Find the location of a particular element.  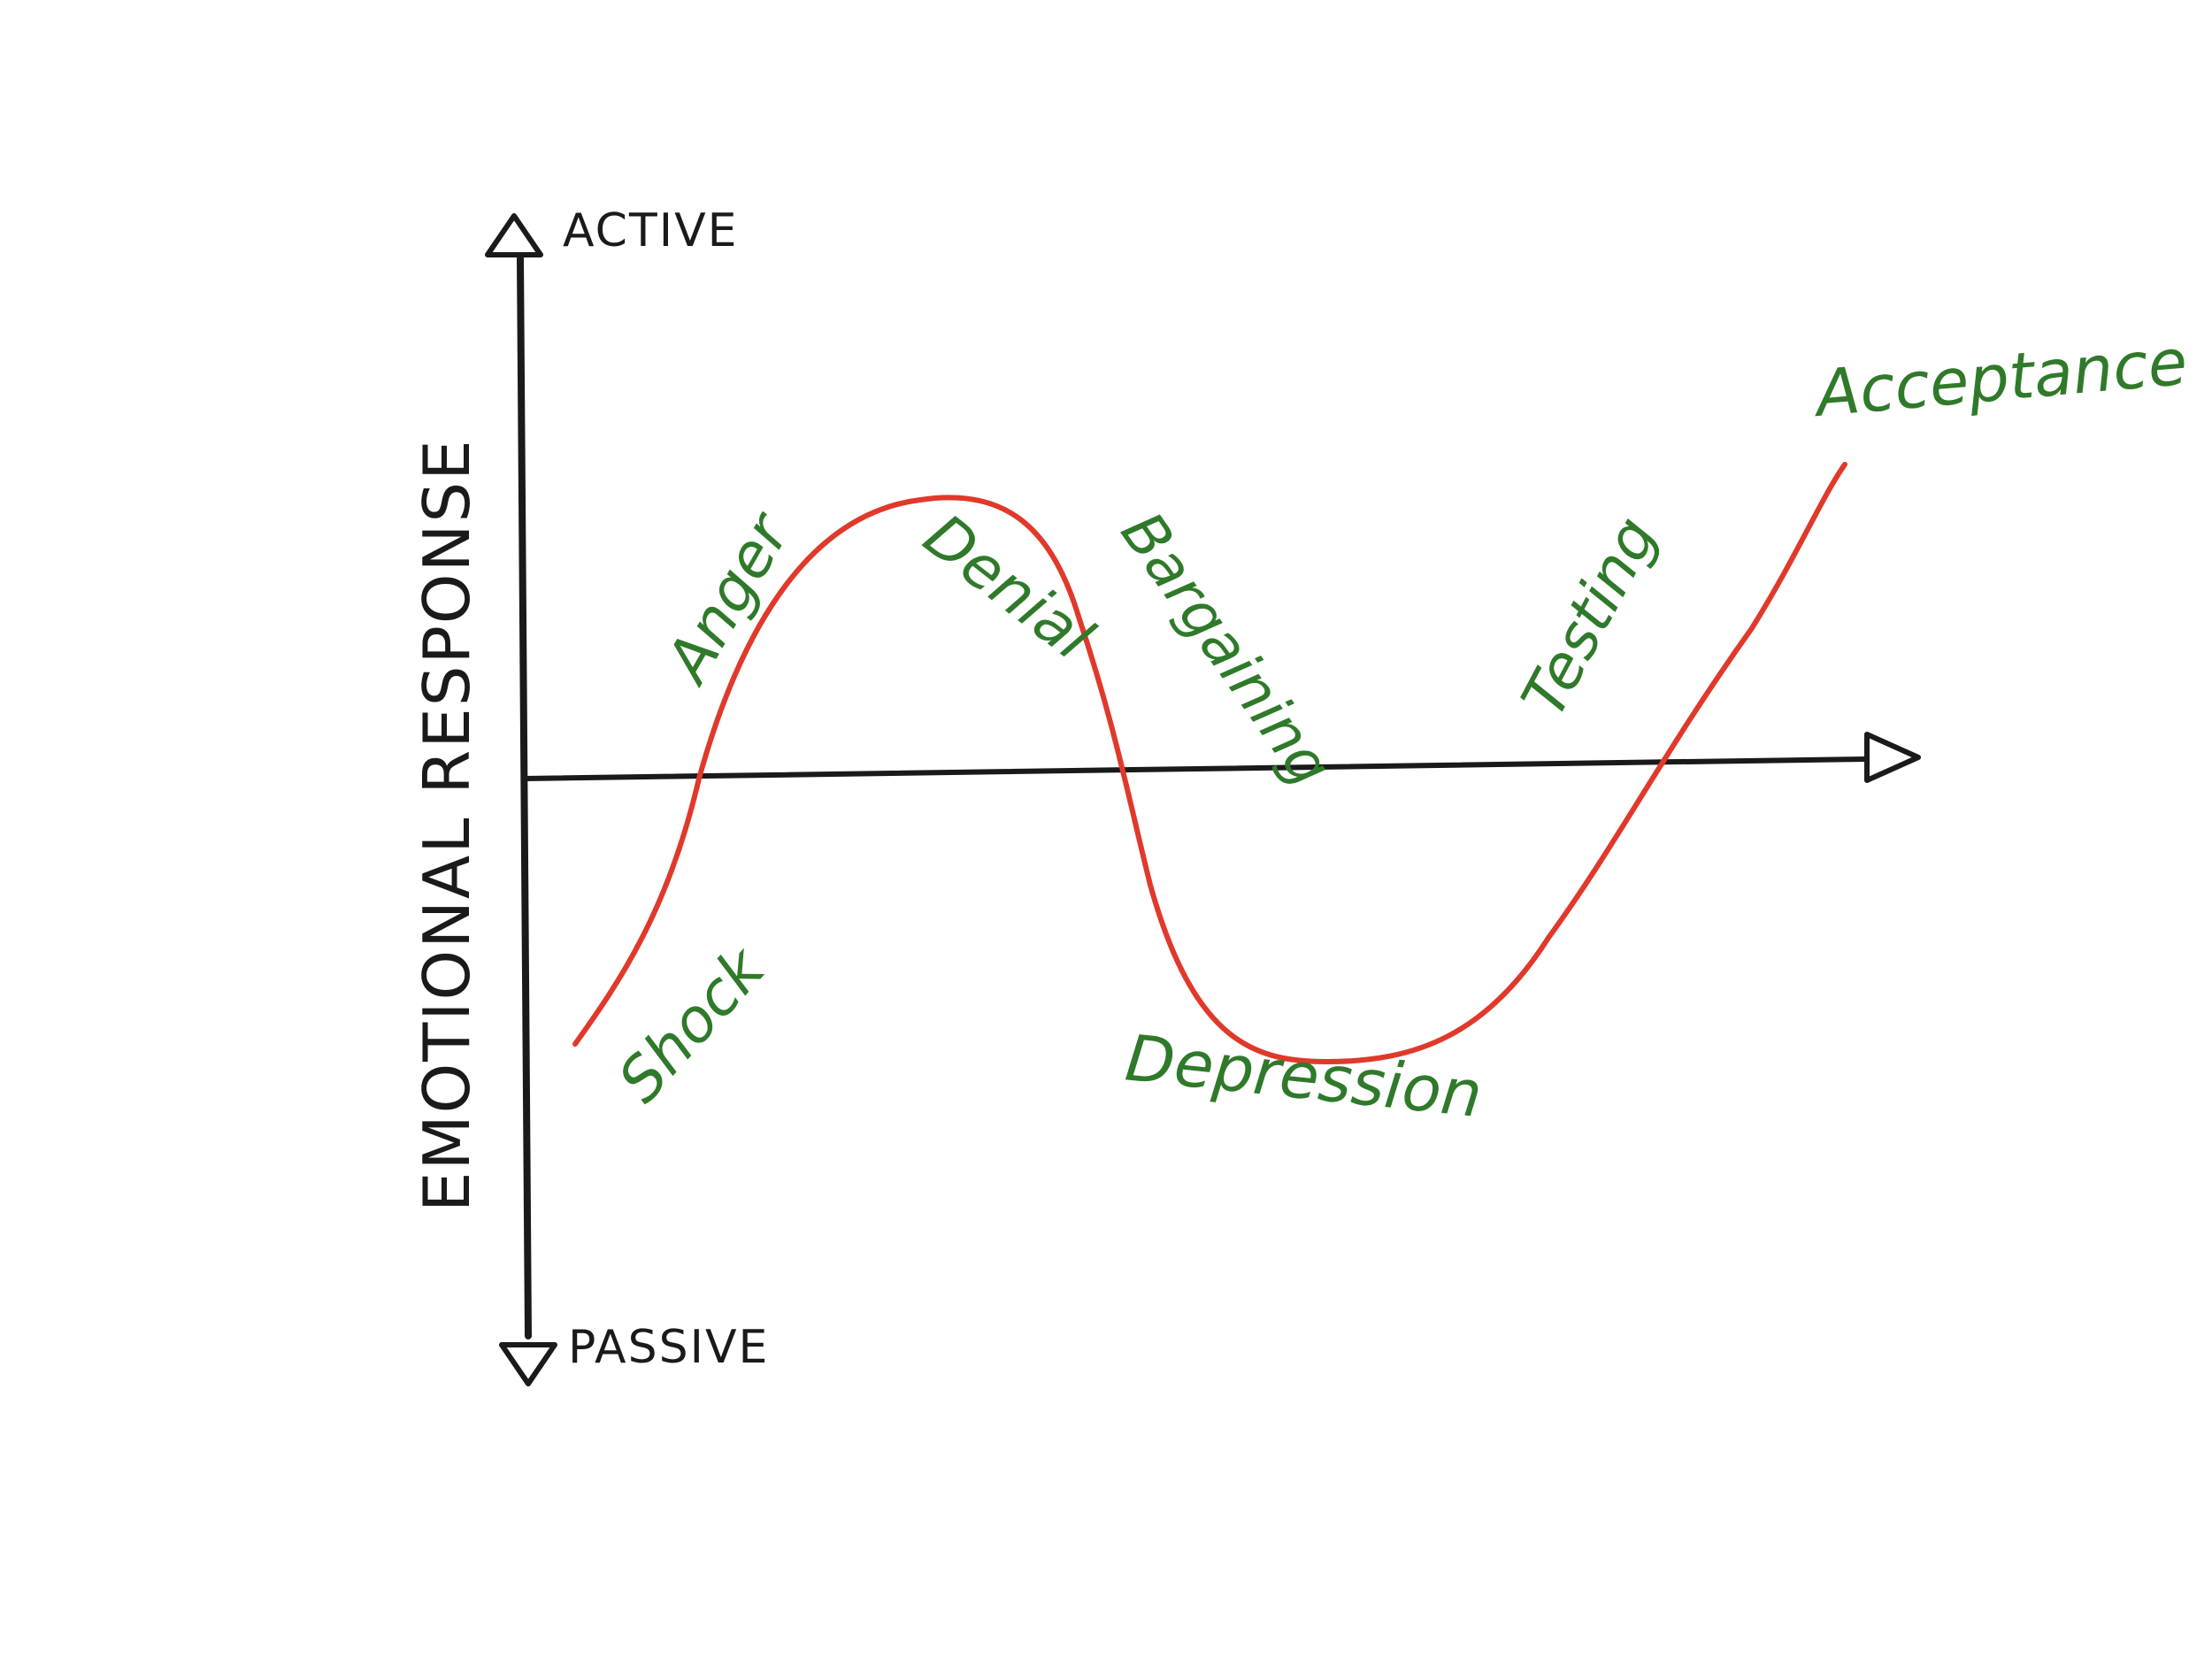

stage-label-testing: Testing is located at coordinates (1590, 617).